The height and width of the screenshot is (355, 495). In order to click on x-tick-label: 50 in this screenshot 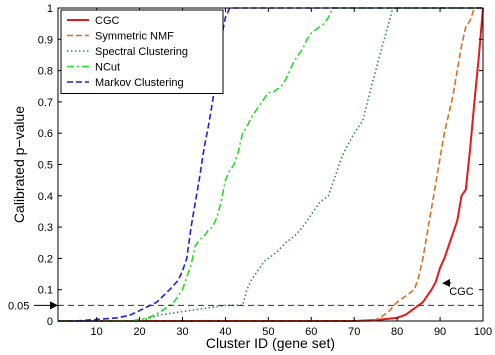, I will do `click(268, 332)`.